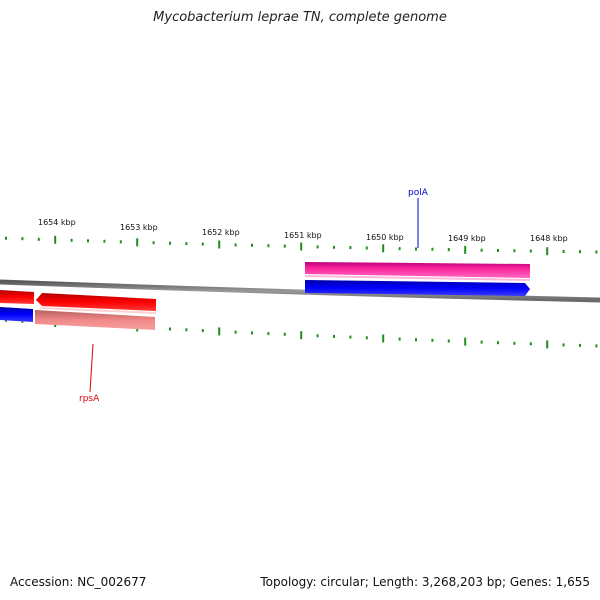 The height and width of the screenshot is (600, 600). Describe the element at coordinates (300, 17) in the screenshot. I see `genome-title: Mycobacterium leprae TN, complete genome` at that location.